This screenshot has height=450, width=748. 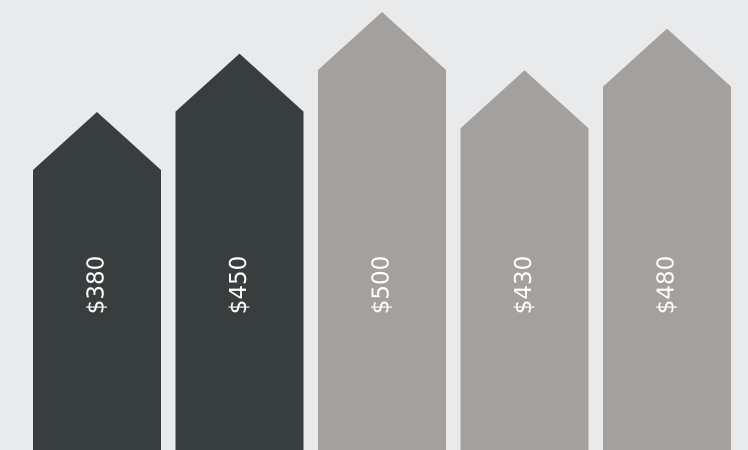 What do you see at coordinates (667, 285) in the screenshot?
I see `value-label: $480` at bounding box center [667, 285].